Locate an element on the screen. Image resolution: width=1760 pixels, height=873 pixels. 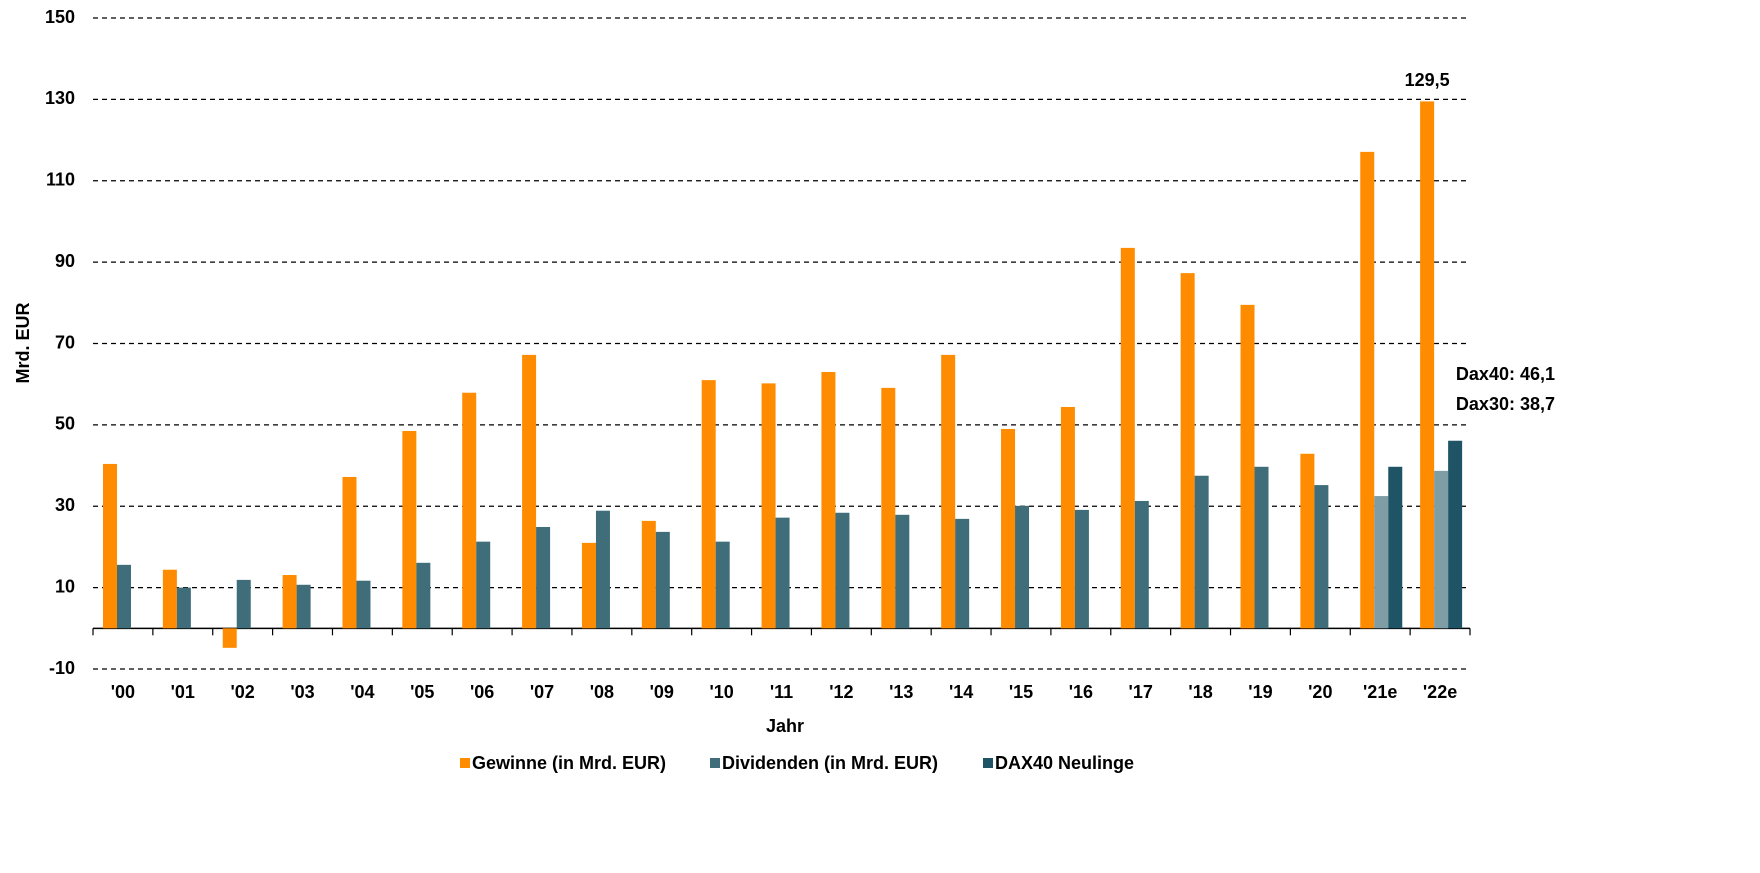
x-tick-label: '21e is located at coordinates (1380, 692).